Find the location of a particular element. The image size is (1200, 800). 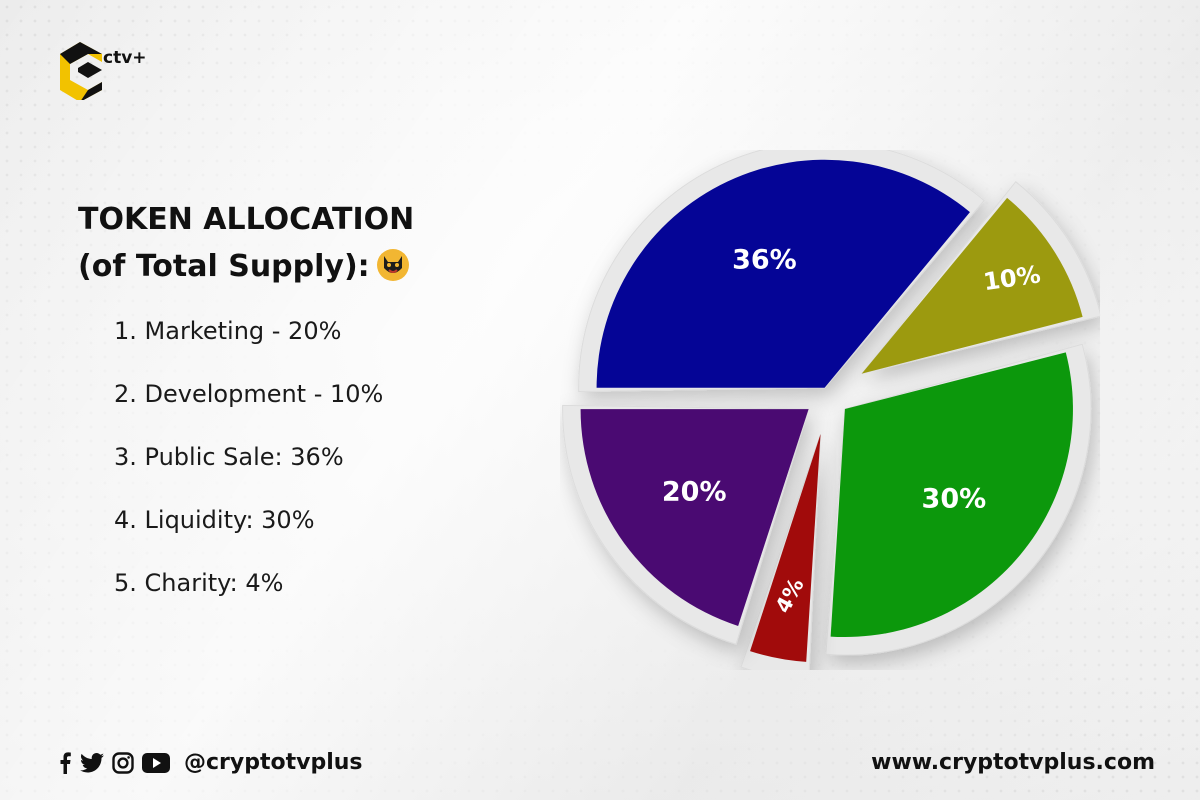

social-bar: @cryptotvplus is located at coordinates (210, 762).